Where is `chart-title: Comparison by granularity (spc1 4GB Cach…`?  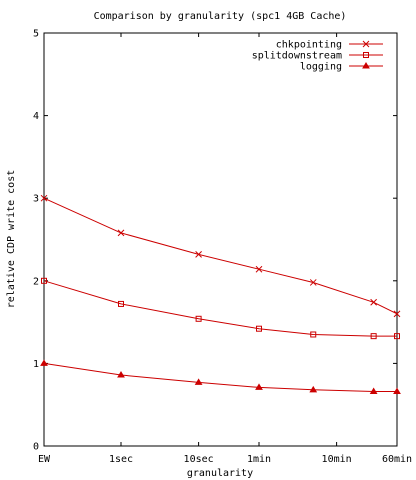 chart-title: Comparison by granularity (spc1 4GB Cach… is located at coordinates (220, 16).